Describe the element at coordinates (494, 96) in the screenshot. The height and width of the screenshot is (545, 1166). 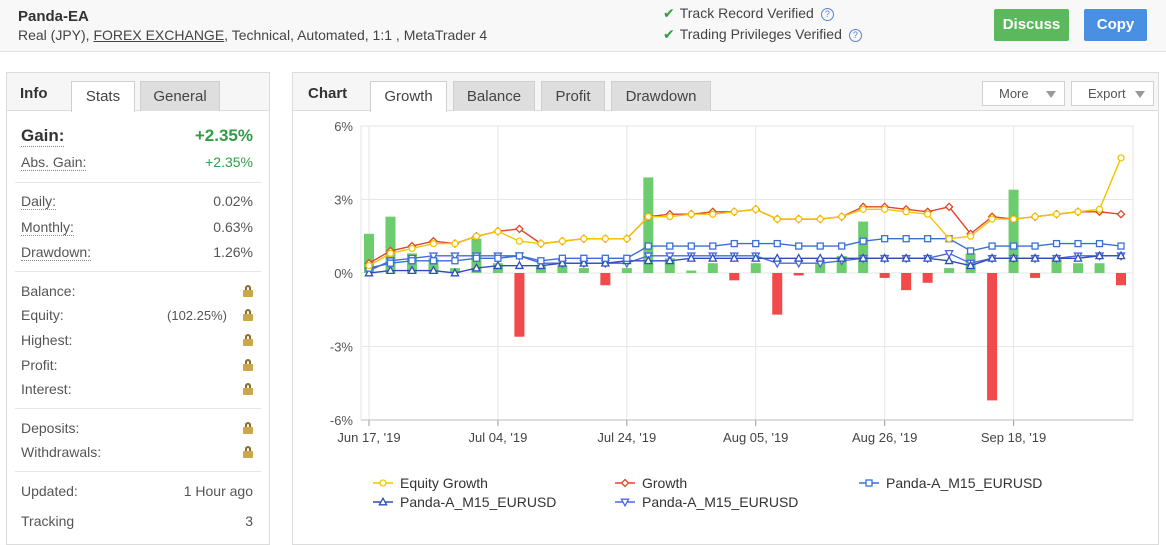
I see `tab-balance: Balance` at that location.